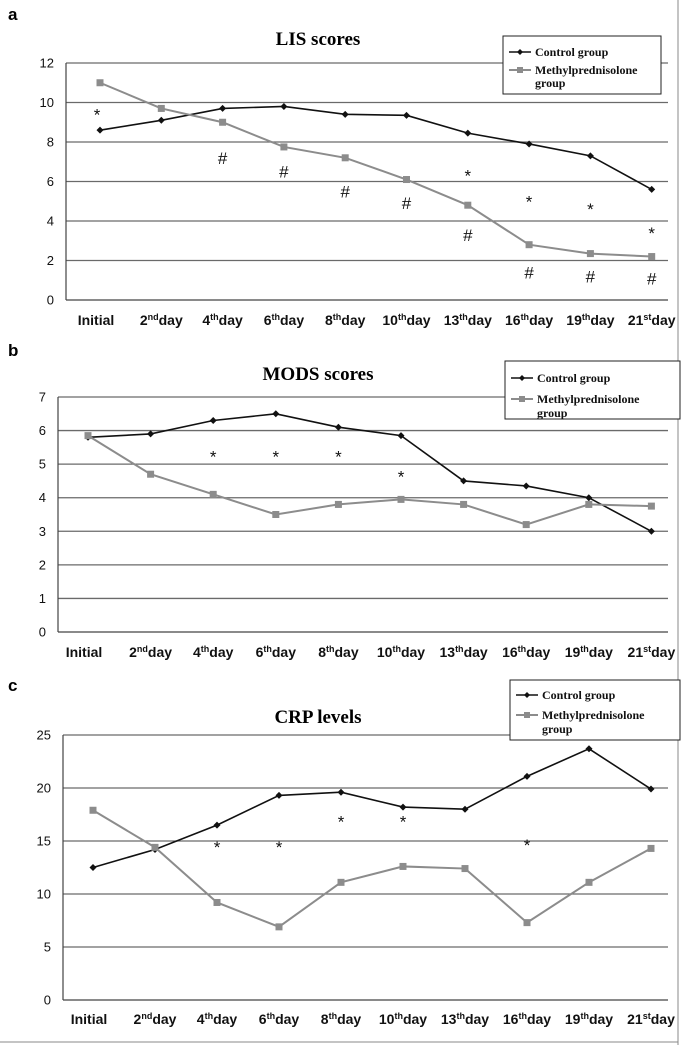 The image size is (682, 1045). What do you see at coordinates (42, 598) in the screenshot?
I see `y-tick-label: 1` at bounding box center [42, 598].